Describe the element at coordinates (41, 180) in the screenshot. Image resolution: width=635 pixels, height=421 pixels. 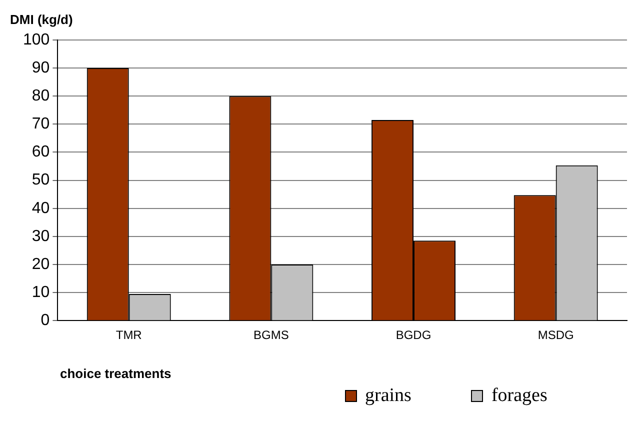
I see `y-tick-label: 50` at that location.